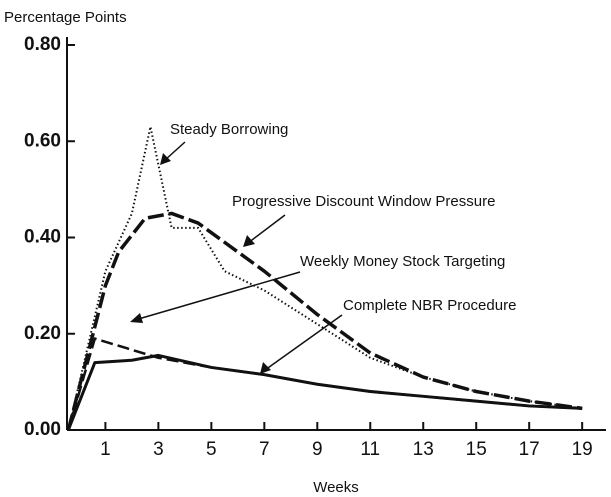 The width and height of the screenshot is (611, 497). Describe the element at coordinates (423, 449) in the screenshot. I see `x-tick-label: 13` at that location.